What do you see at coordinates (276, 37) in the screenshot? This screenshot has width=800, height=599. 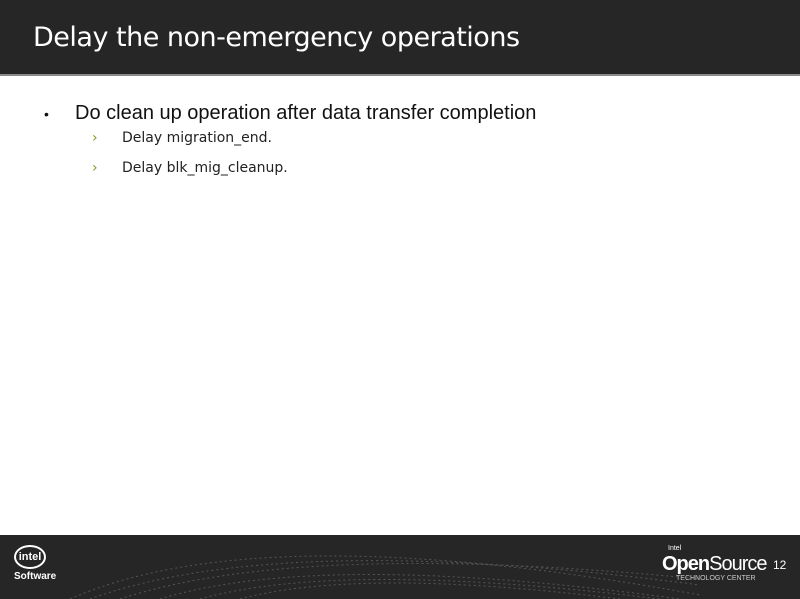 I see `slide-title: Delay the non-emergency operations` at bounding box center [276, 37].